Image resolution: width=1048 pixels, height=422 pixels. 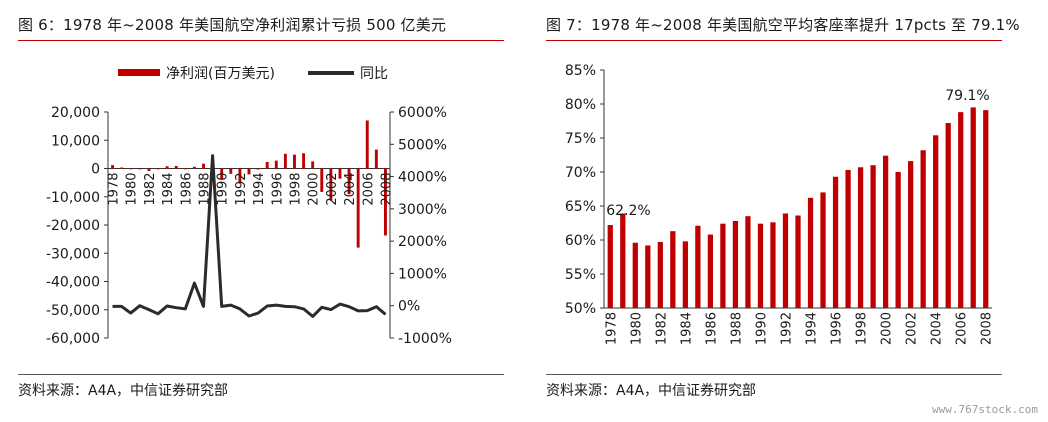 I want to click on y-right-tick-label: -1000%, so click(x=425, y=339).